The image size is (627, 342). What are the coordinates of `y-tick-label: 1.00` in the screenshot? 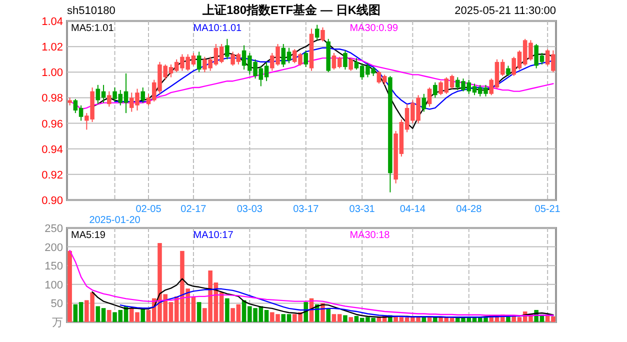 It's located at (52, 73).